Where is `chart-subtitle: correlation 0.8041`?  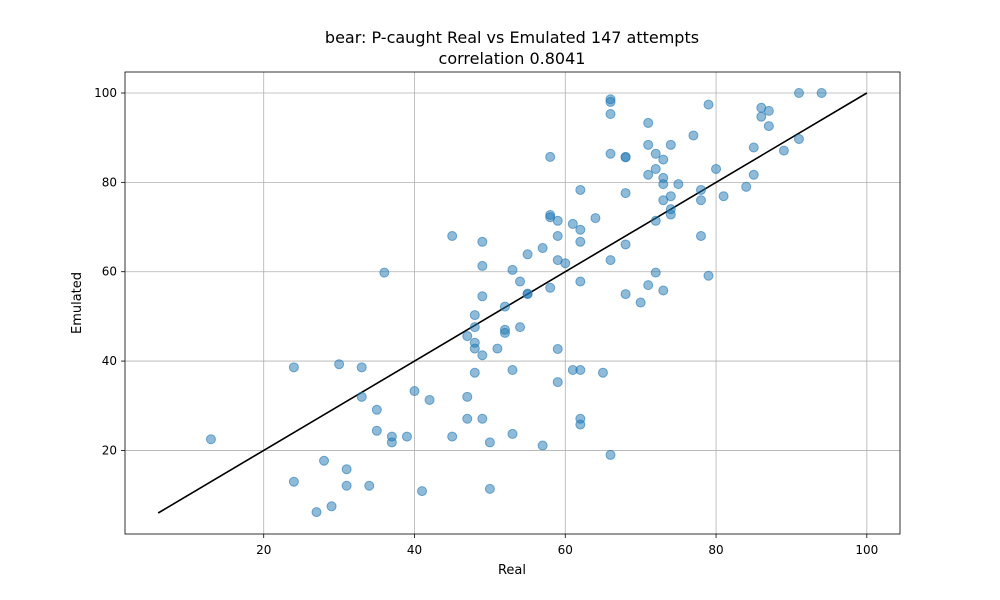 chart-subtitle: correlation 0.8041 is located at coordinates (512, 58).